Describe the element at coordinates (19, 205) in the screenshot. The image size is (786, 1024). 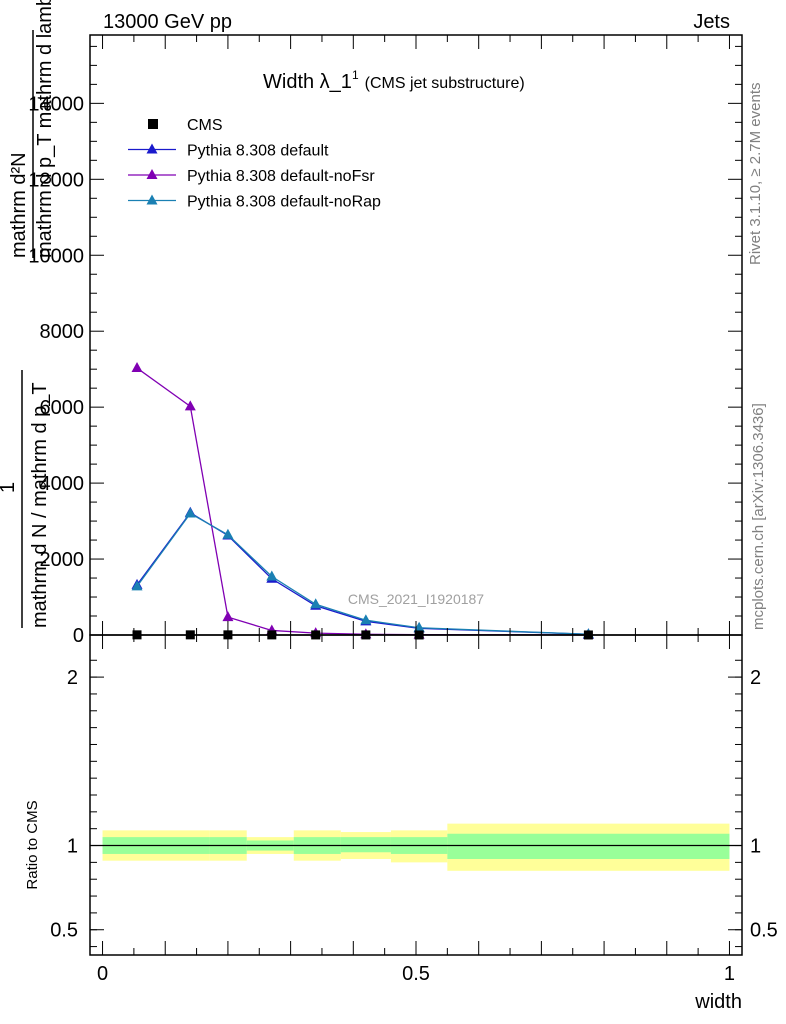
I see `ylabel-line-1: mathrm d²N` at that location.